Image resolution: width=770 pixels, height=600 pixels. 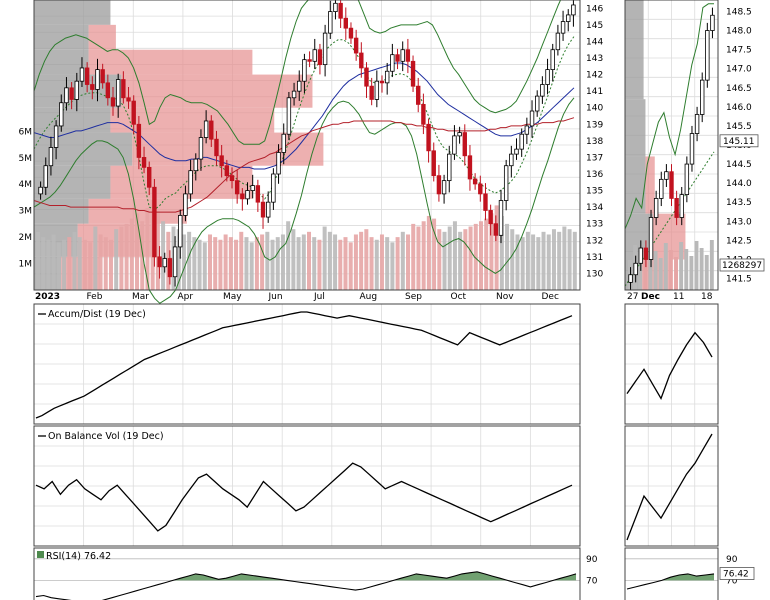 I want to click on last-price-tag, so click(x=739, y=141).